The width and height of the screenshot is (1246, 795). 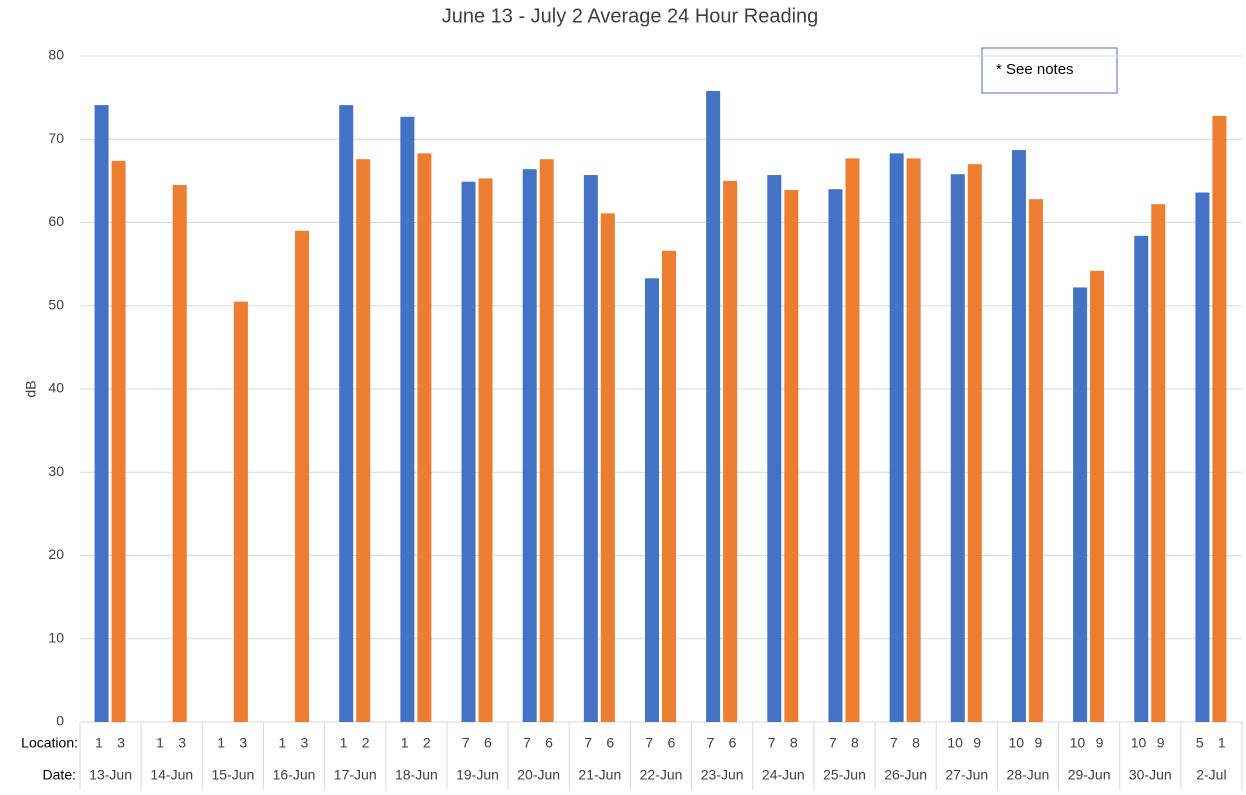 What do you see at coordinates (1200, 743) in the screenshot?
I see `location-label: 5` at bounding box center [1200, 743].